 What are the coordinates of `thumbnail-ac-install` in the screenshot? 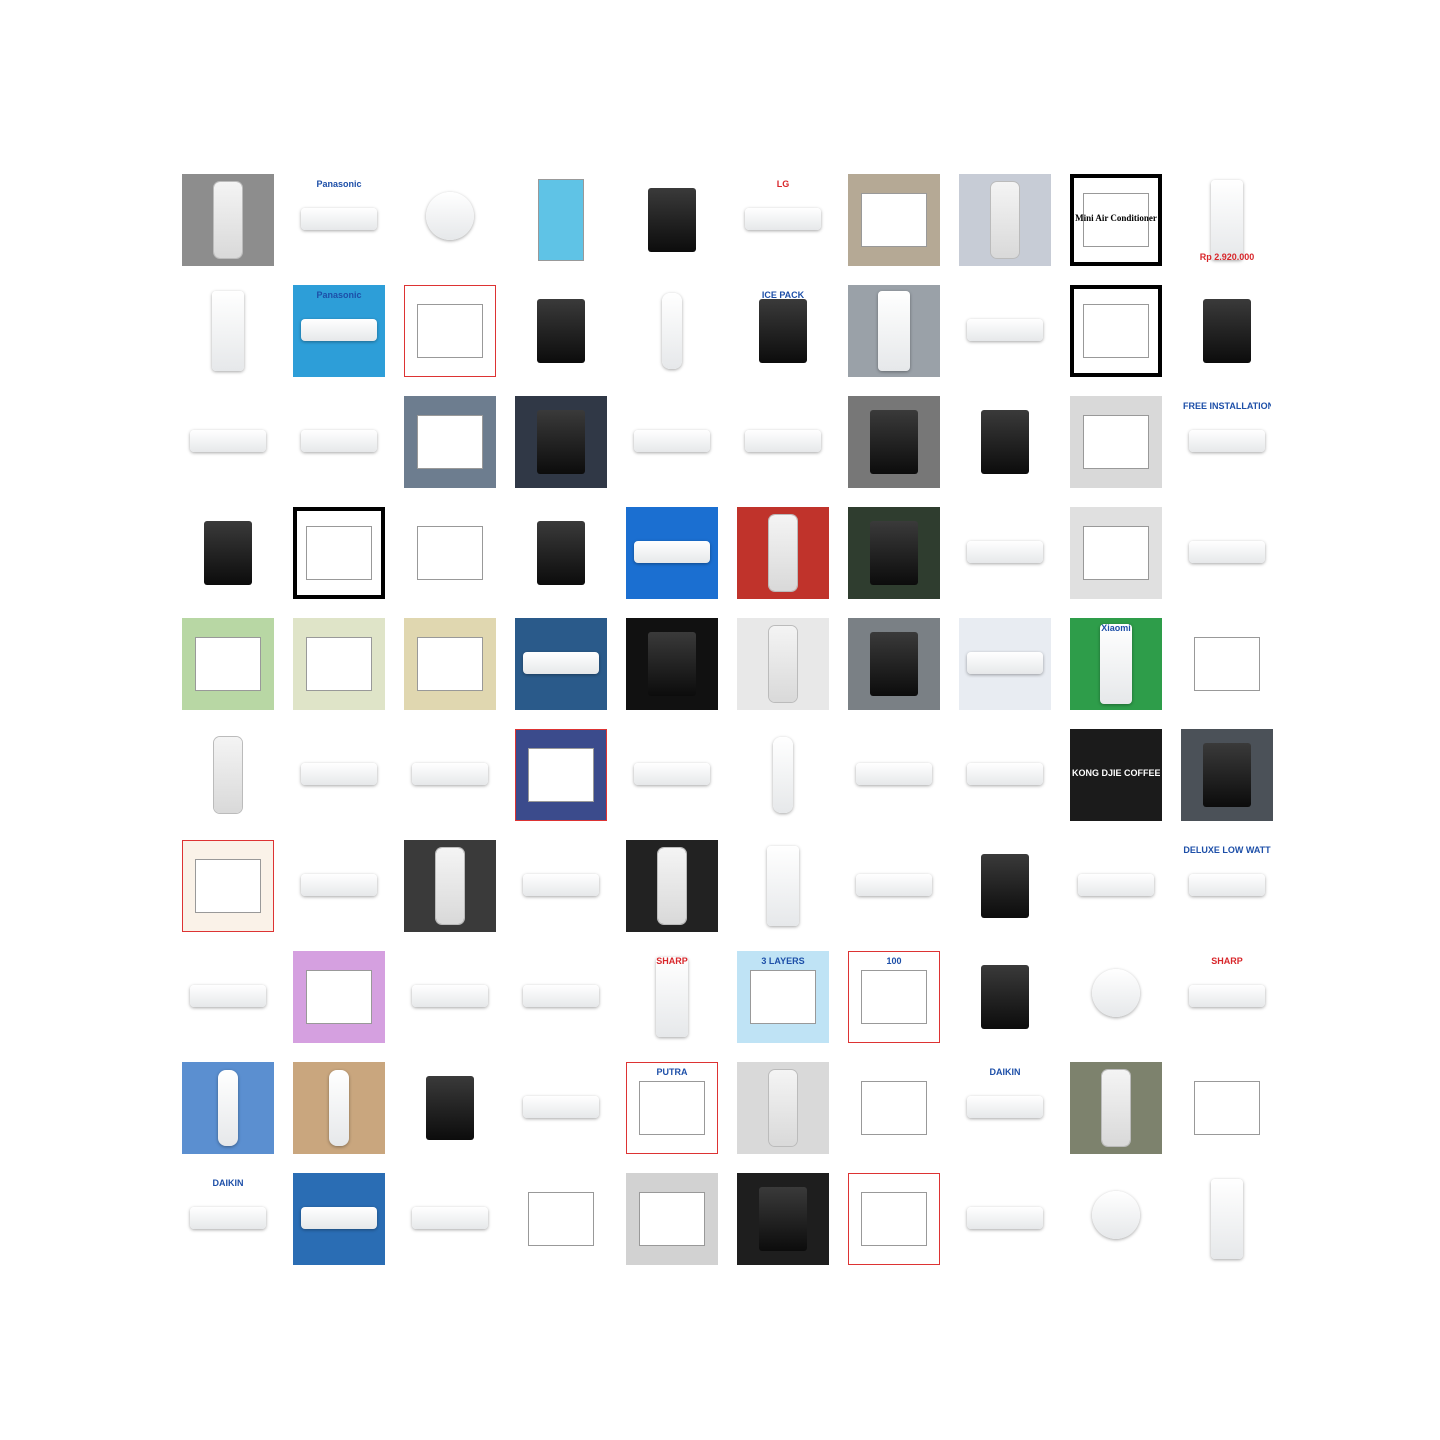 It's located at (894, 664).